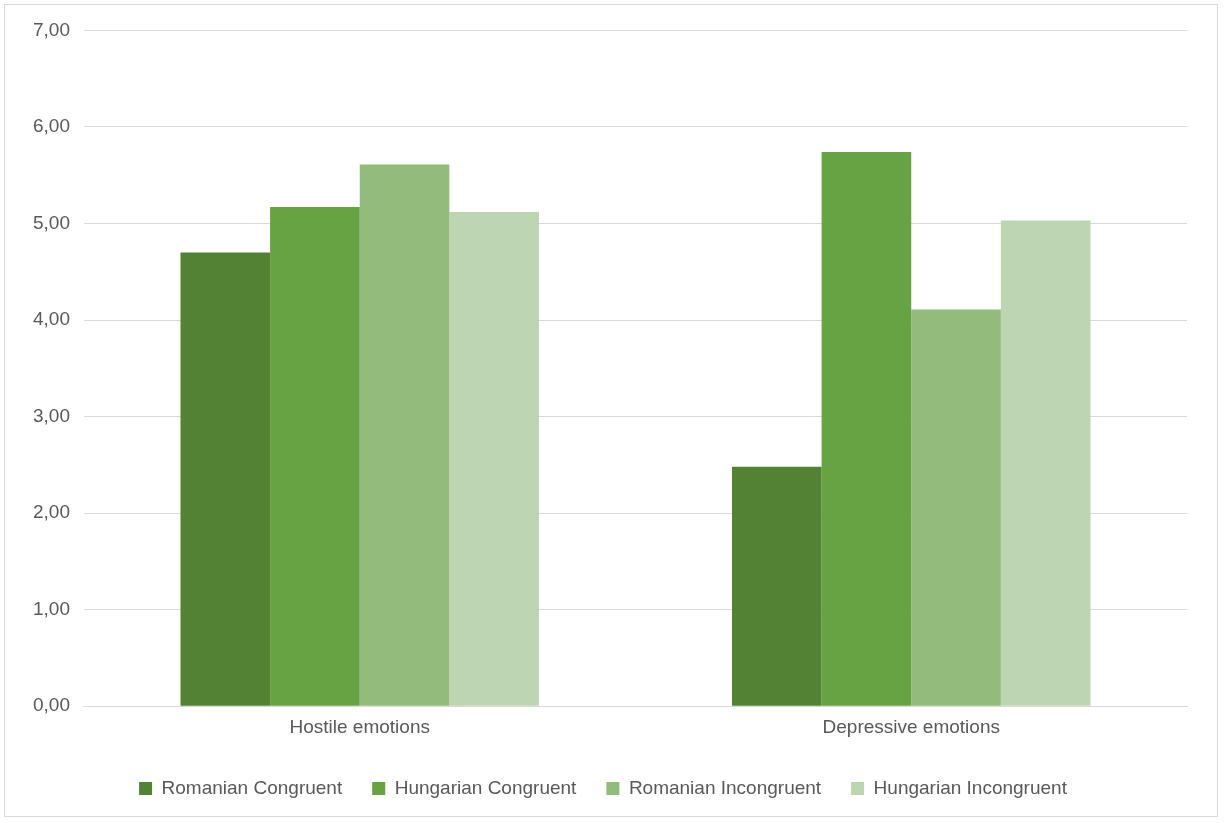 The height and width of the screenshot is (823, 1224). Describe the element at coordinates (51, 29) in the screenshot. I see `y-tick-label: 7,00` at that location.